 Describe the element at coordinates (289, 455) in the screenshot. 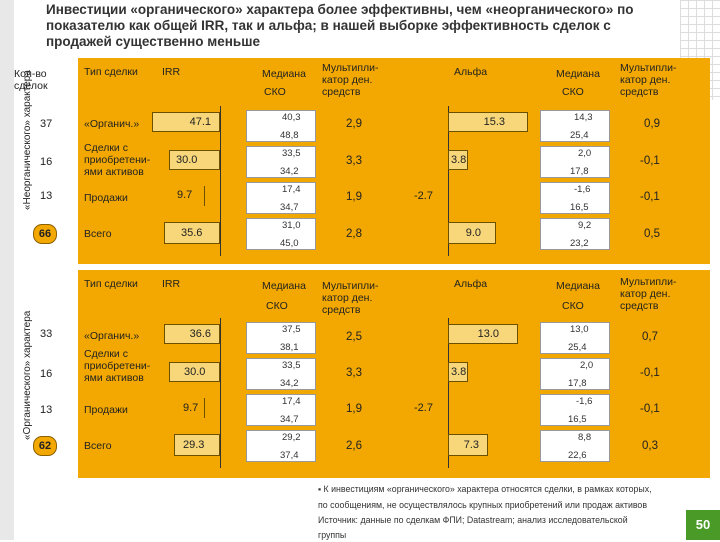

I see `sko-value: 37,4` at that location.